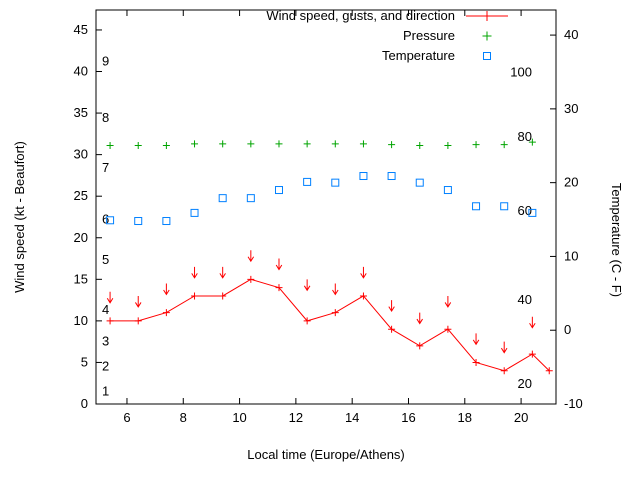 This screenshot has height=480, width=640. What do you see at coordinates (81, 195) in the screenshot?
I see `svg-text: 25` at bounding box center [81, 195].